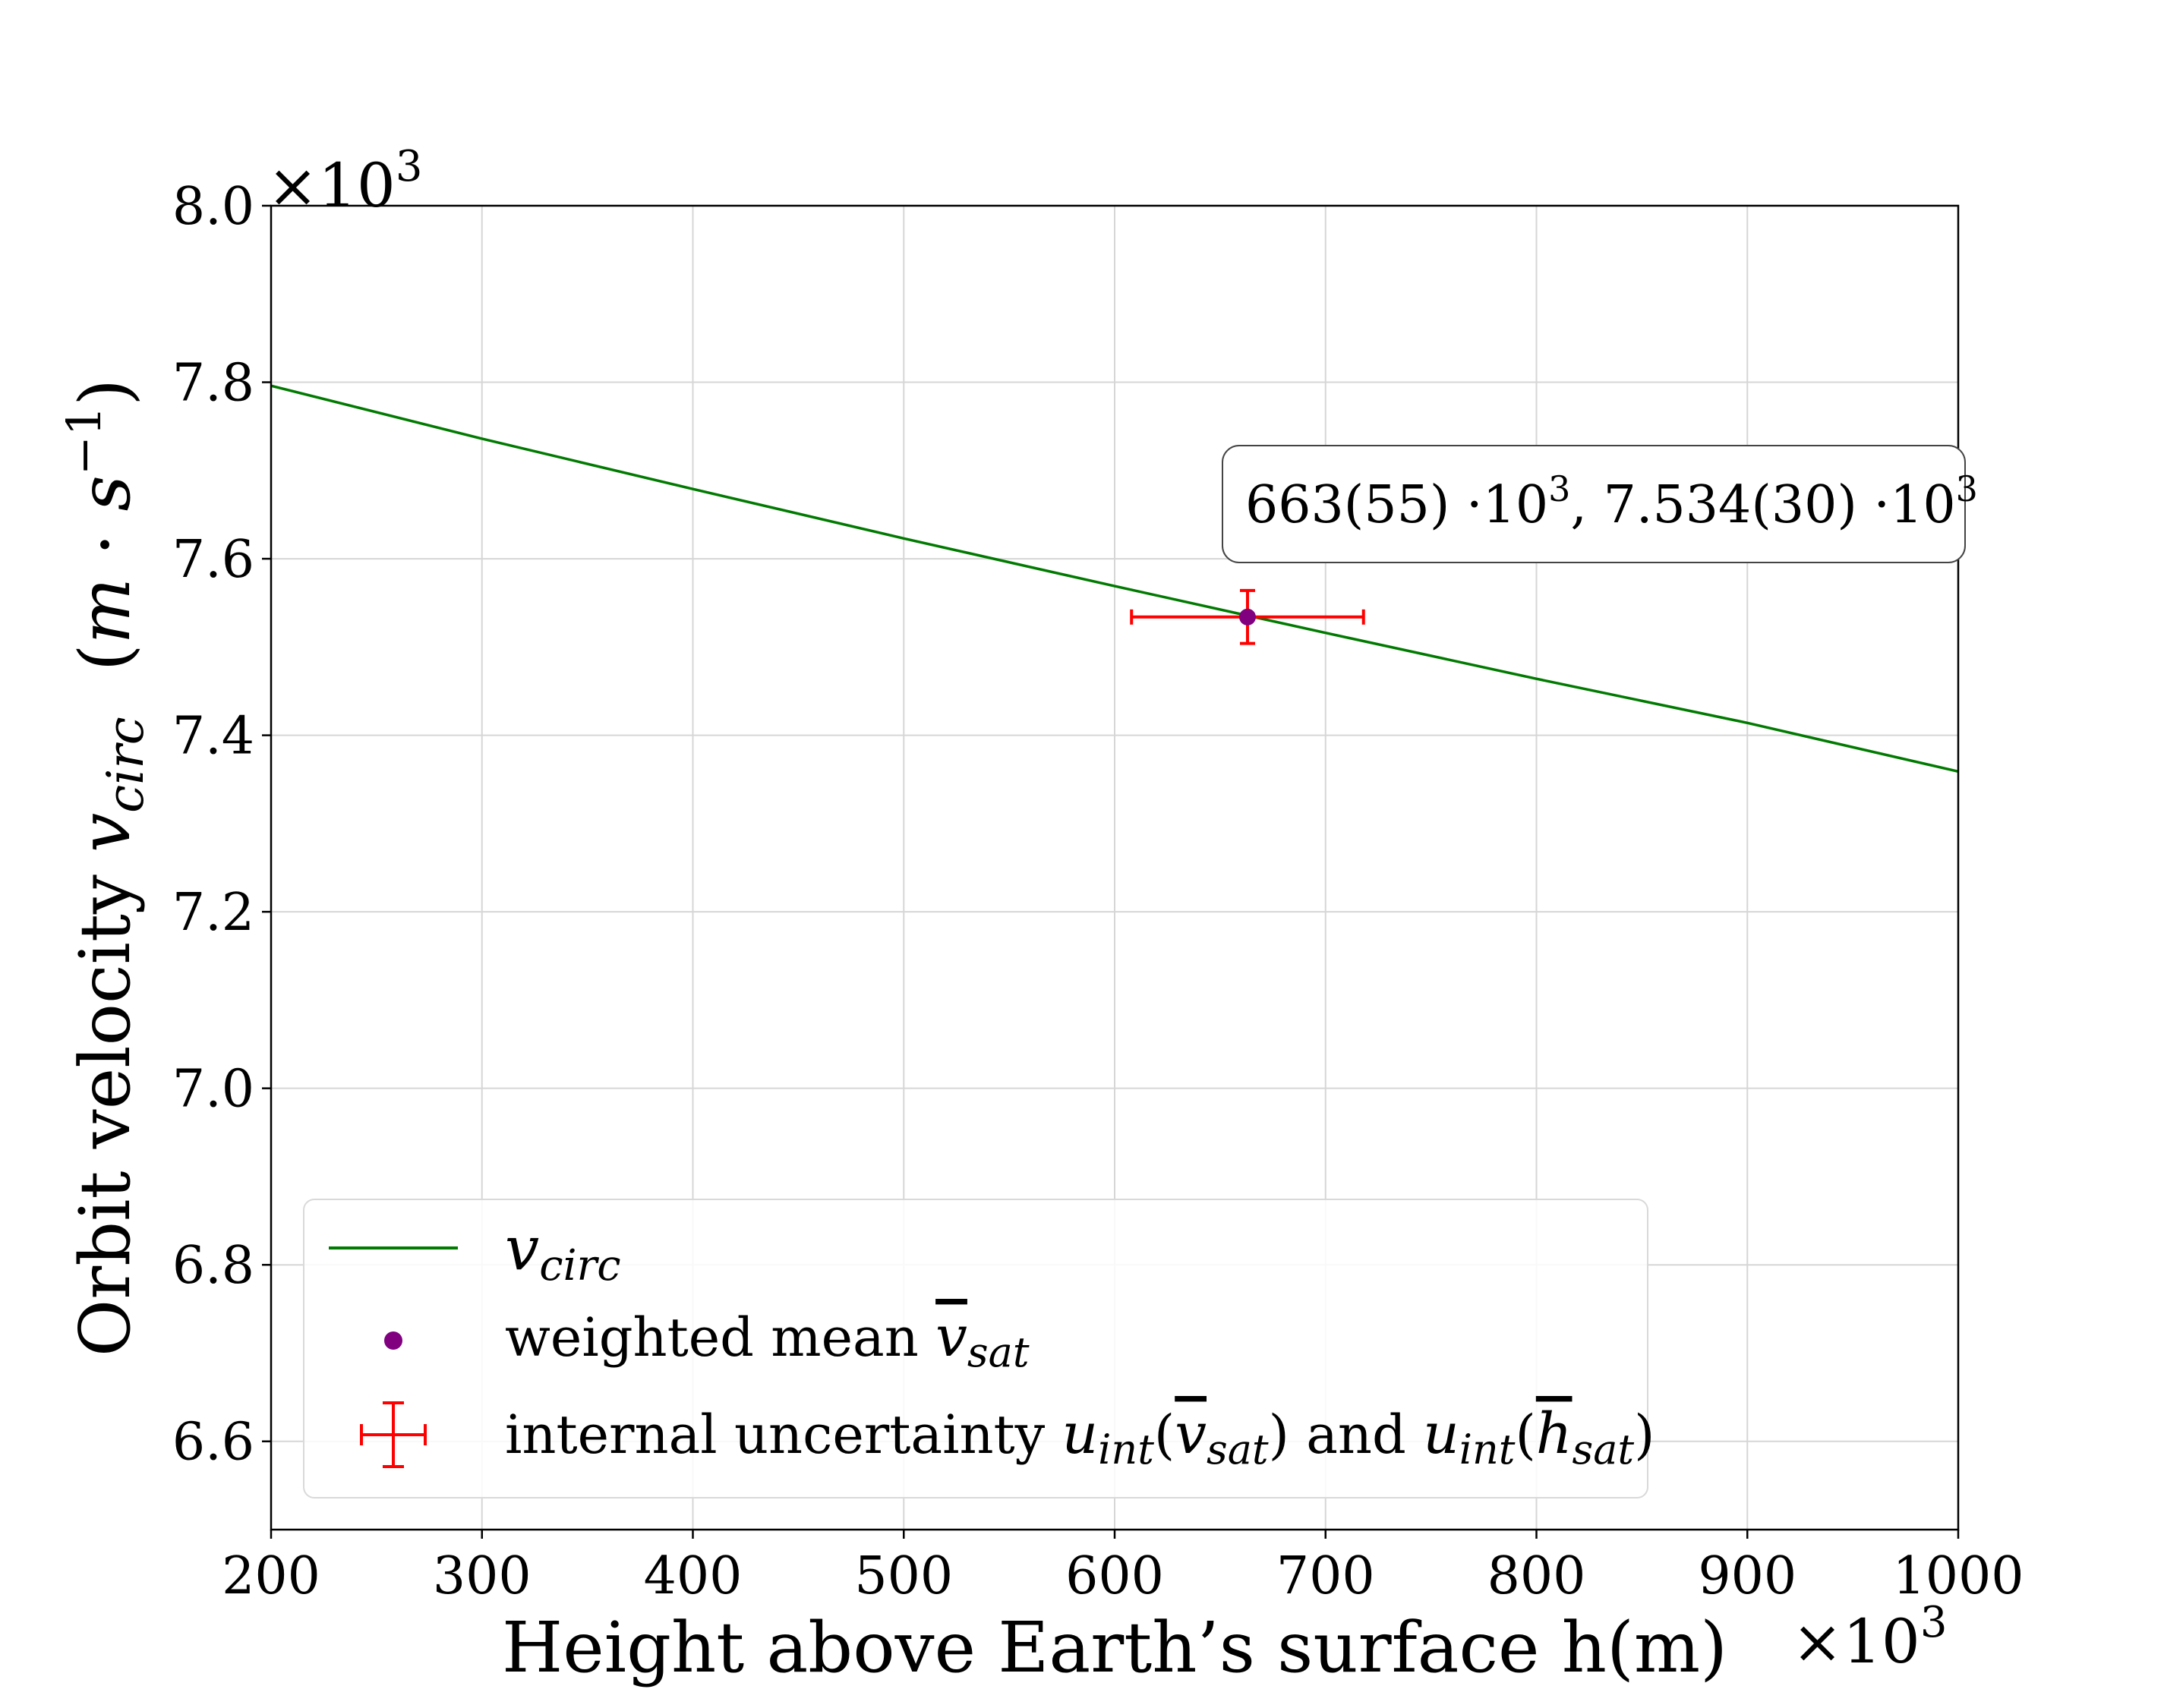 The width and height of the screenshot is (2164, 1708). I want to click on y-tick-label: 7.2, so click(213, 913).